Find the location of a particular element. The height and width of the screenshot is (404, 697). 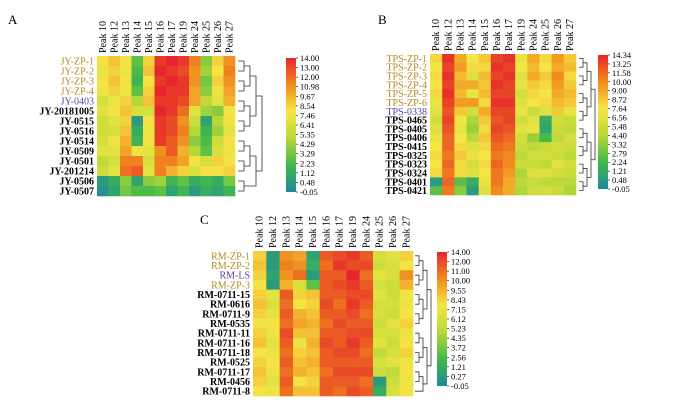

column-header: Peak 19 is located at coordinates (183, 37).